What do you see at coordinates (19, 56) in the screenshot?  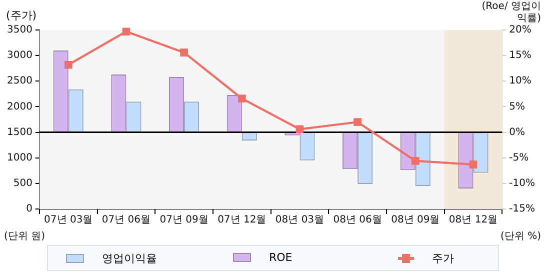 I see `y-tick-label: 3000` at bounding box center [19, 56].